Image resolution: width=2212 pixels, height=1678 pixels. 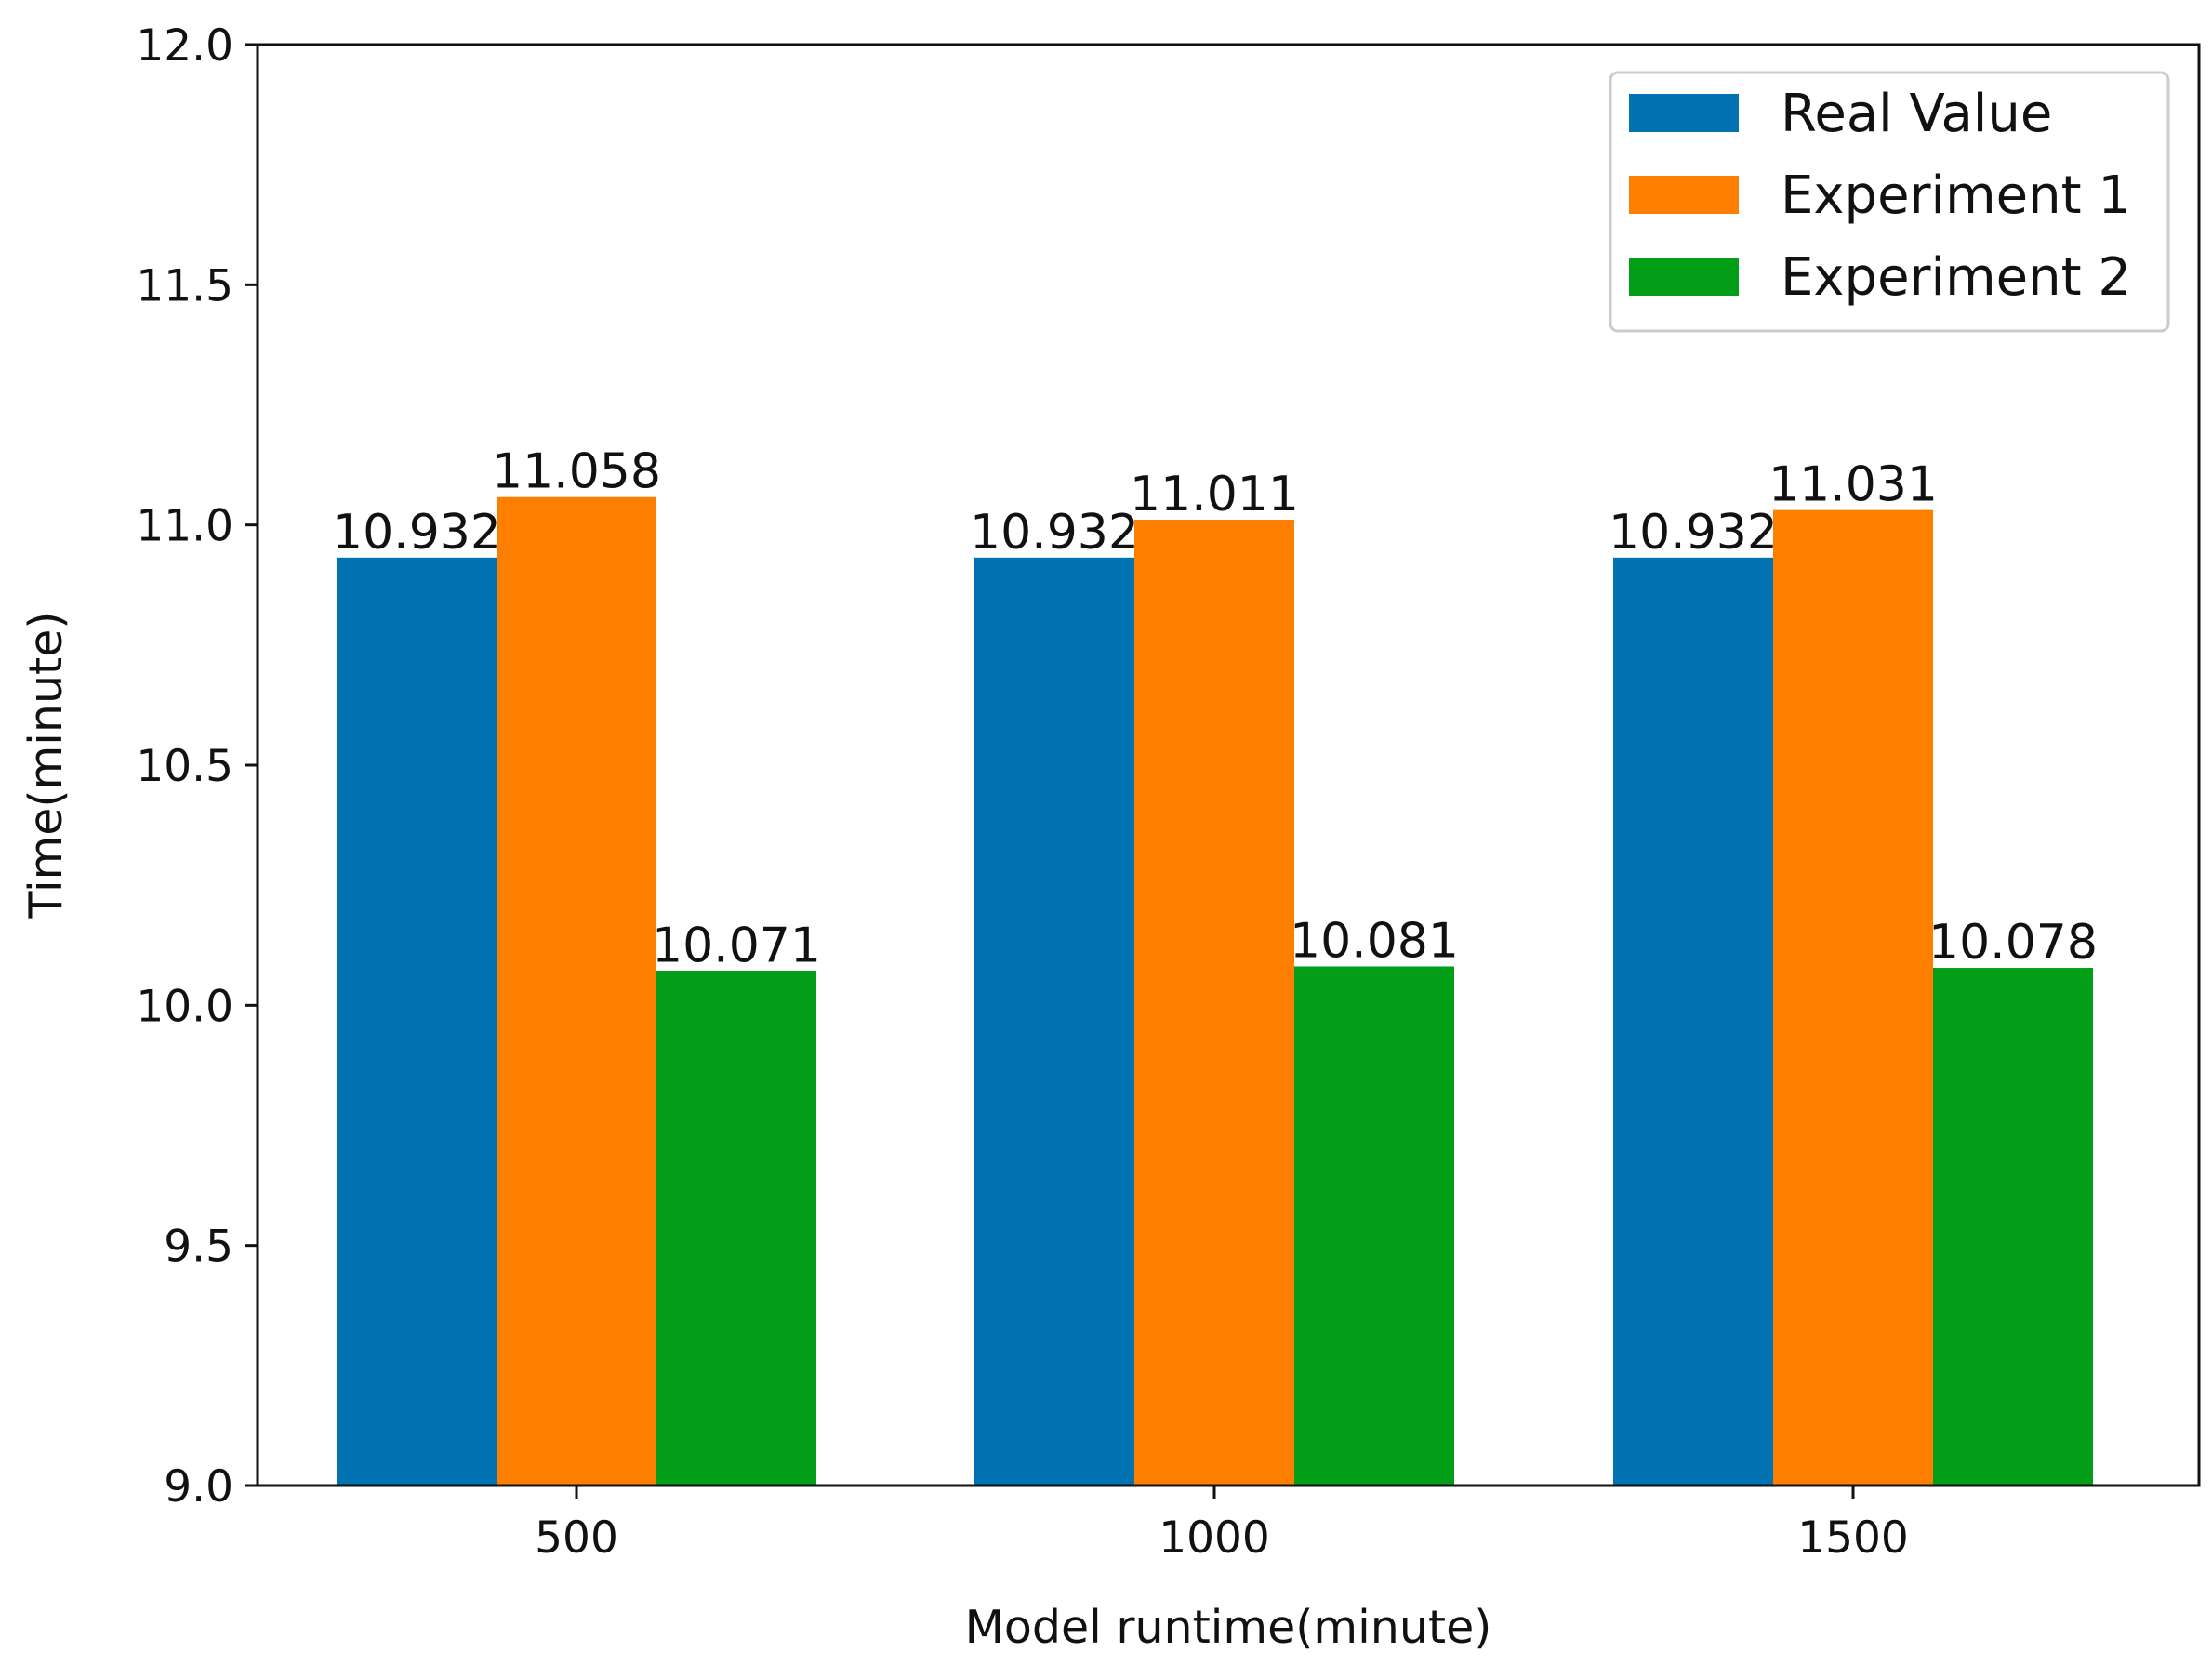 I want to click on y-tick-label: 10.5, so click(x=184, y=767).